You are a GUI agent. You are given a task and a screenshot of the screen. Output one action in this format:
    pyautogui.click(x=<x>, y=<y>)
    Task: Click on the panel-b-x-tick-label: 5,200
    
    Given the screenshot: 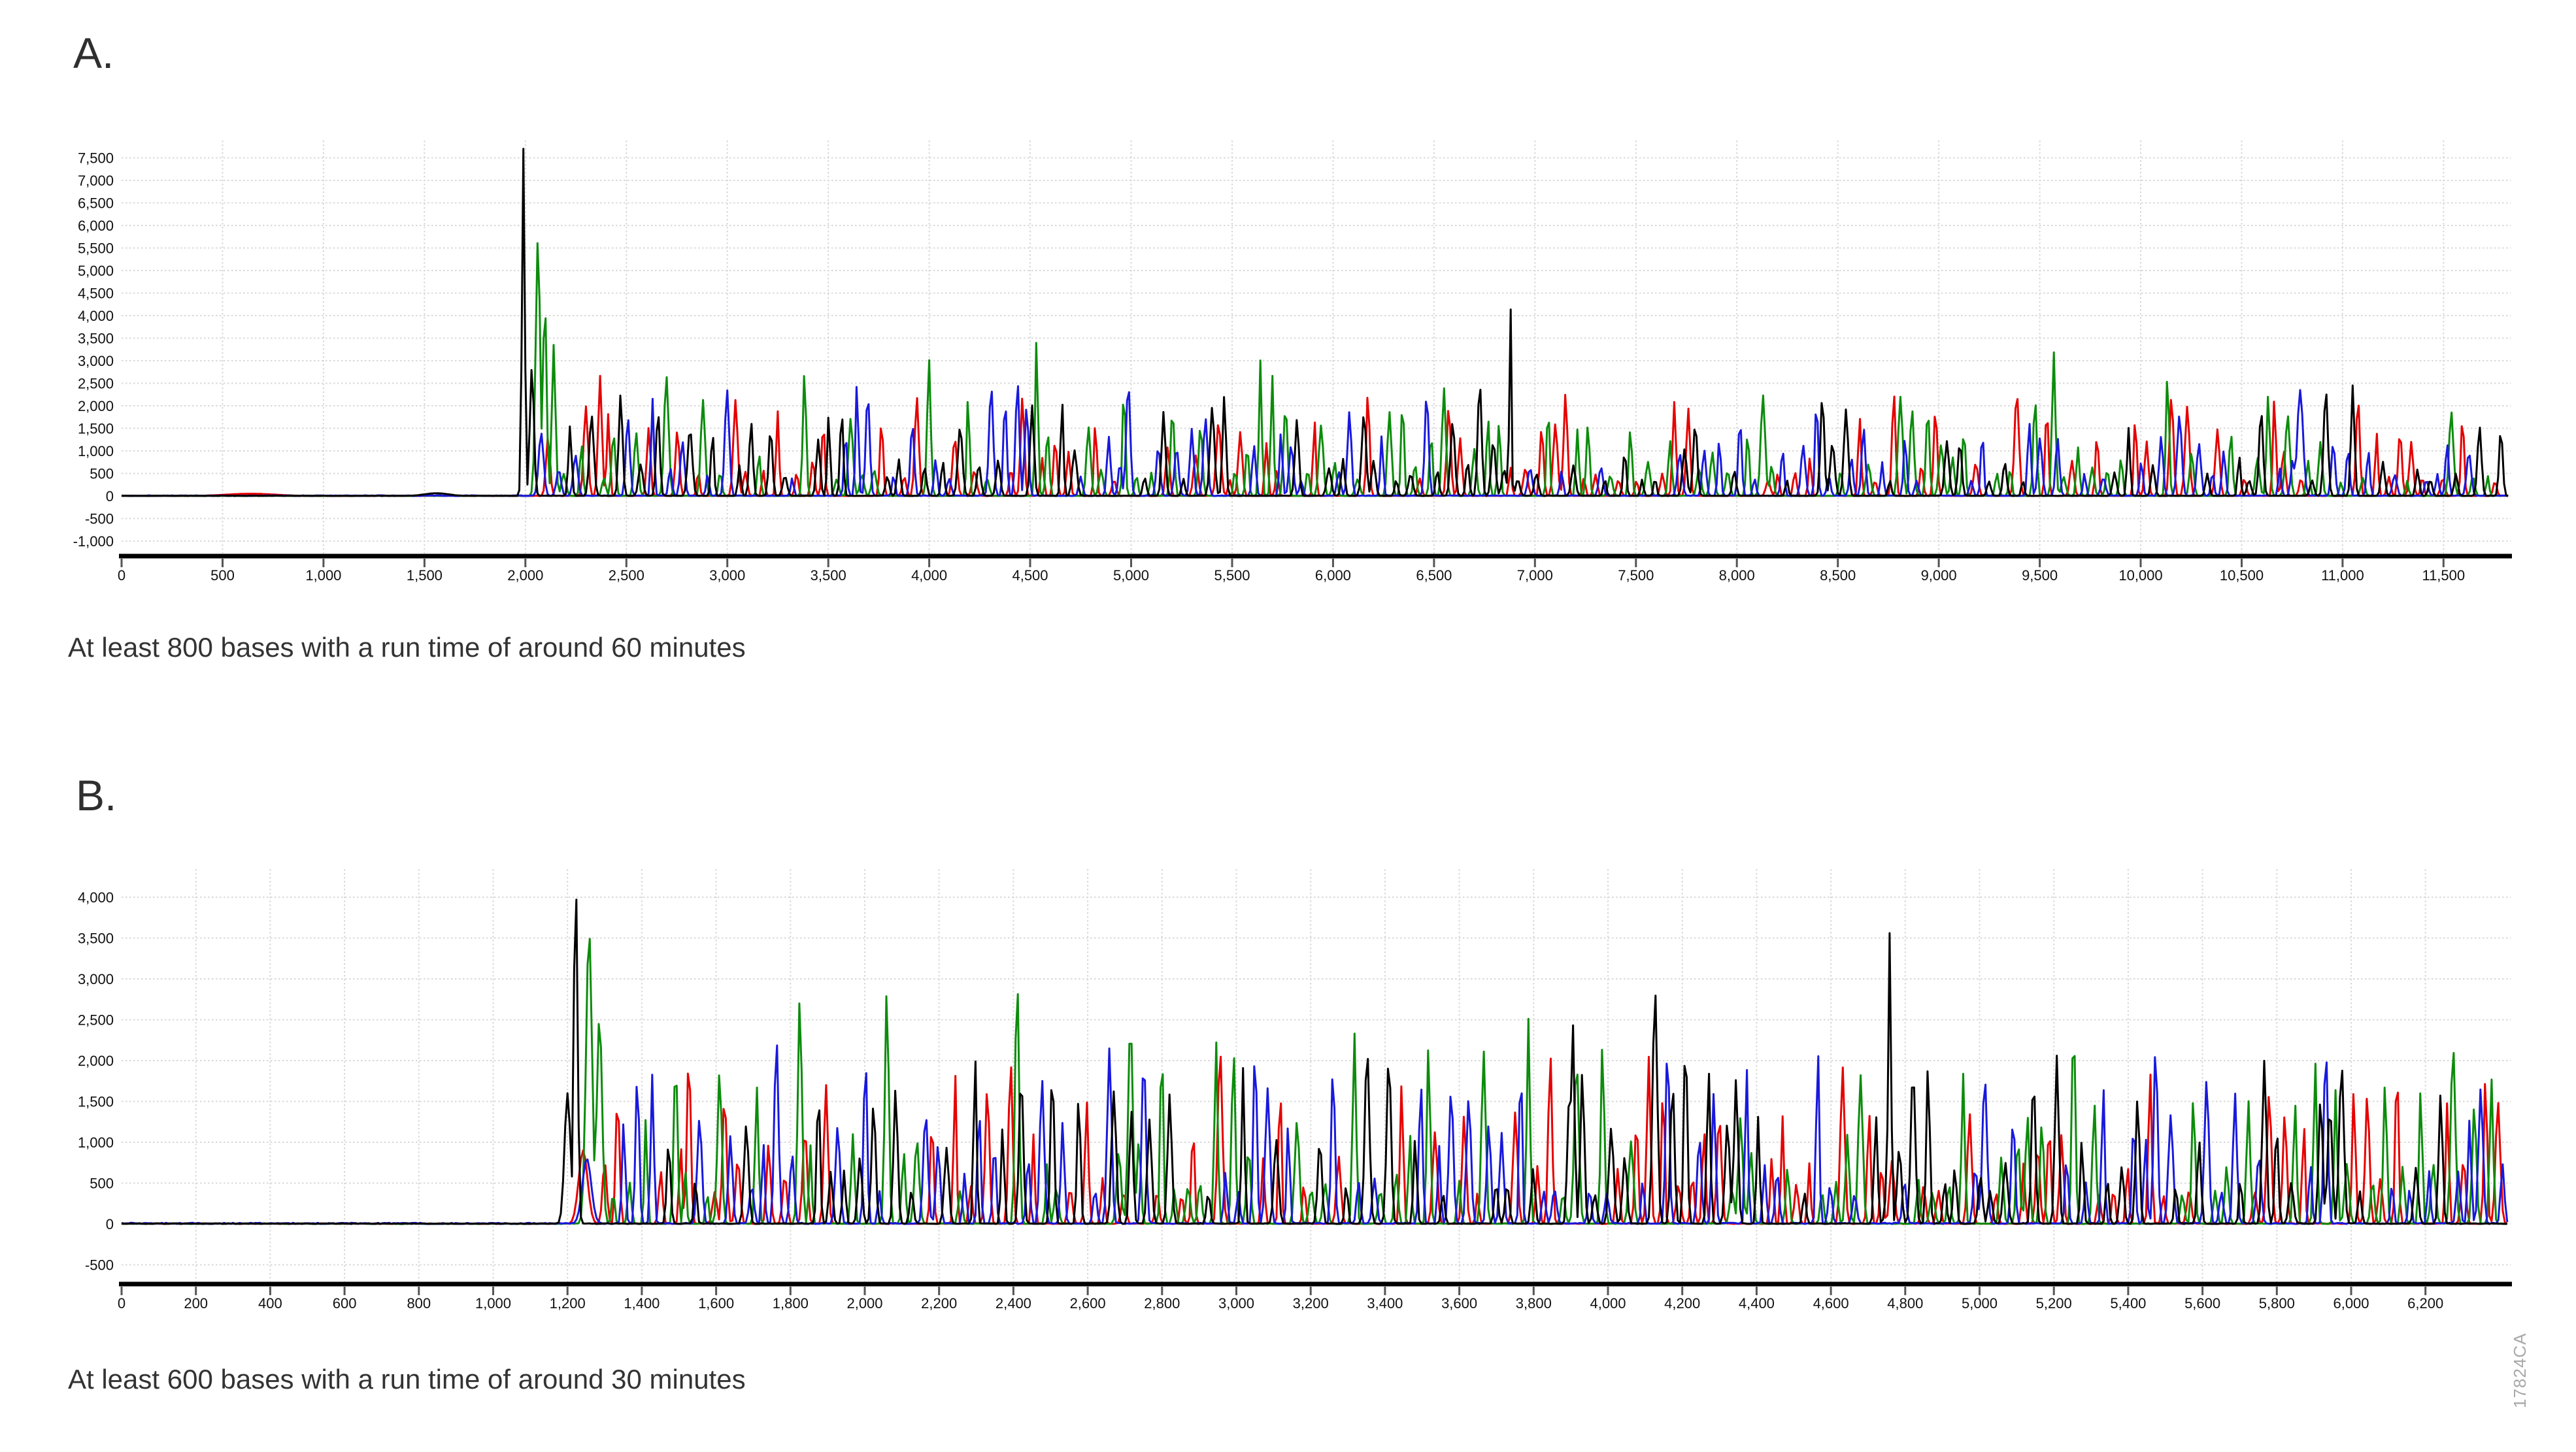 What is the action you would take?
    pyautogui.click(x=2054, y=1303)
    